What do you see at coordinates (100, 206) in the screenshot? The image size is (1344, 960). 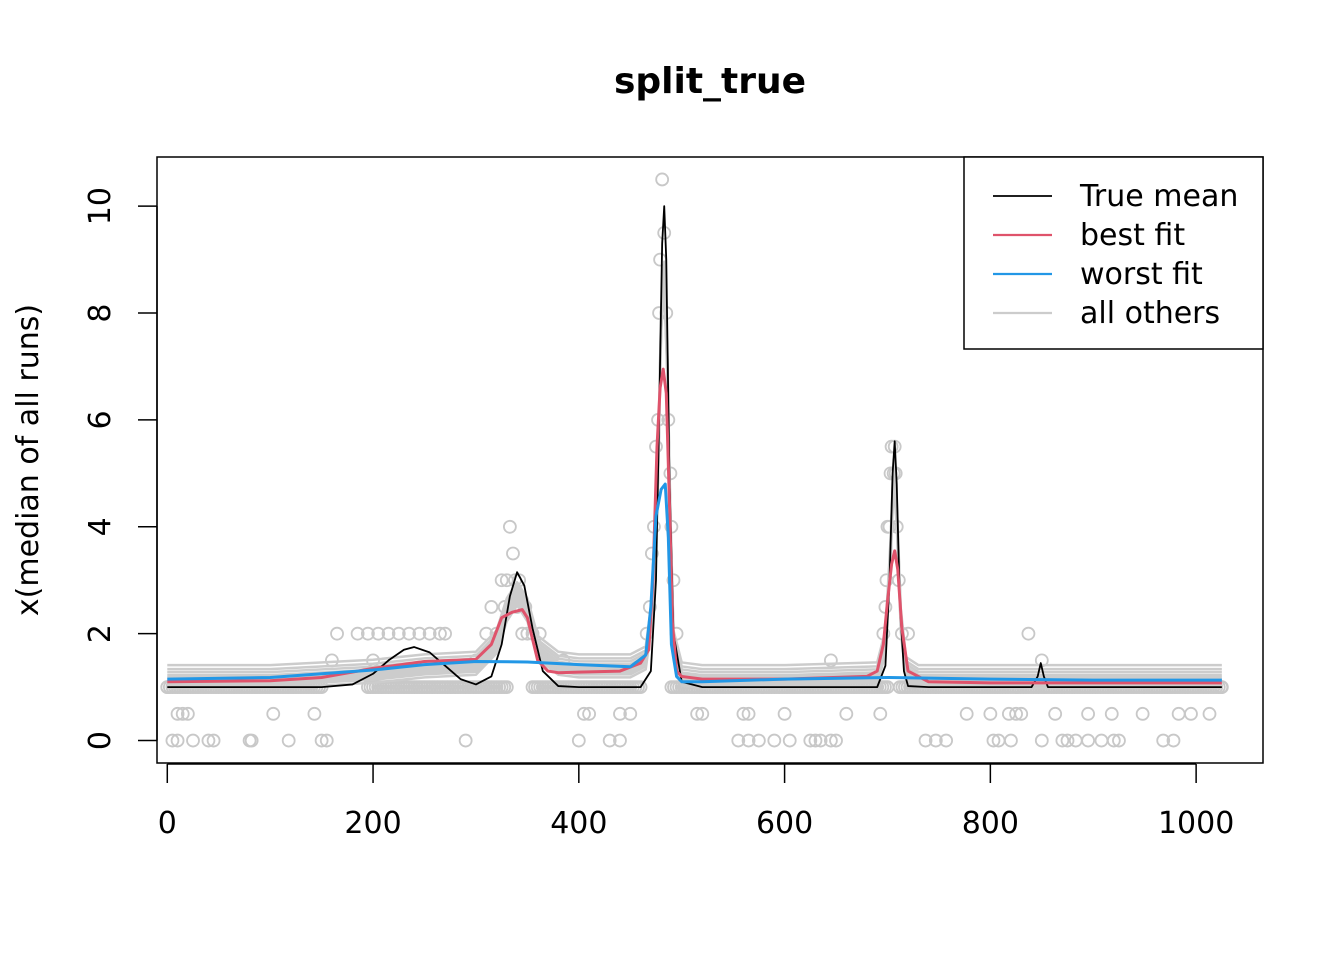 I see `y-tick-label: 10` at bounding box center [100, 206].